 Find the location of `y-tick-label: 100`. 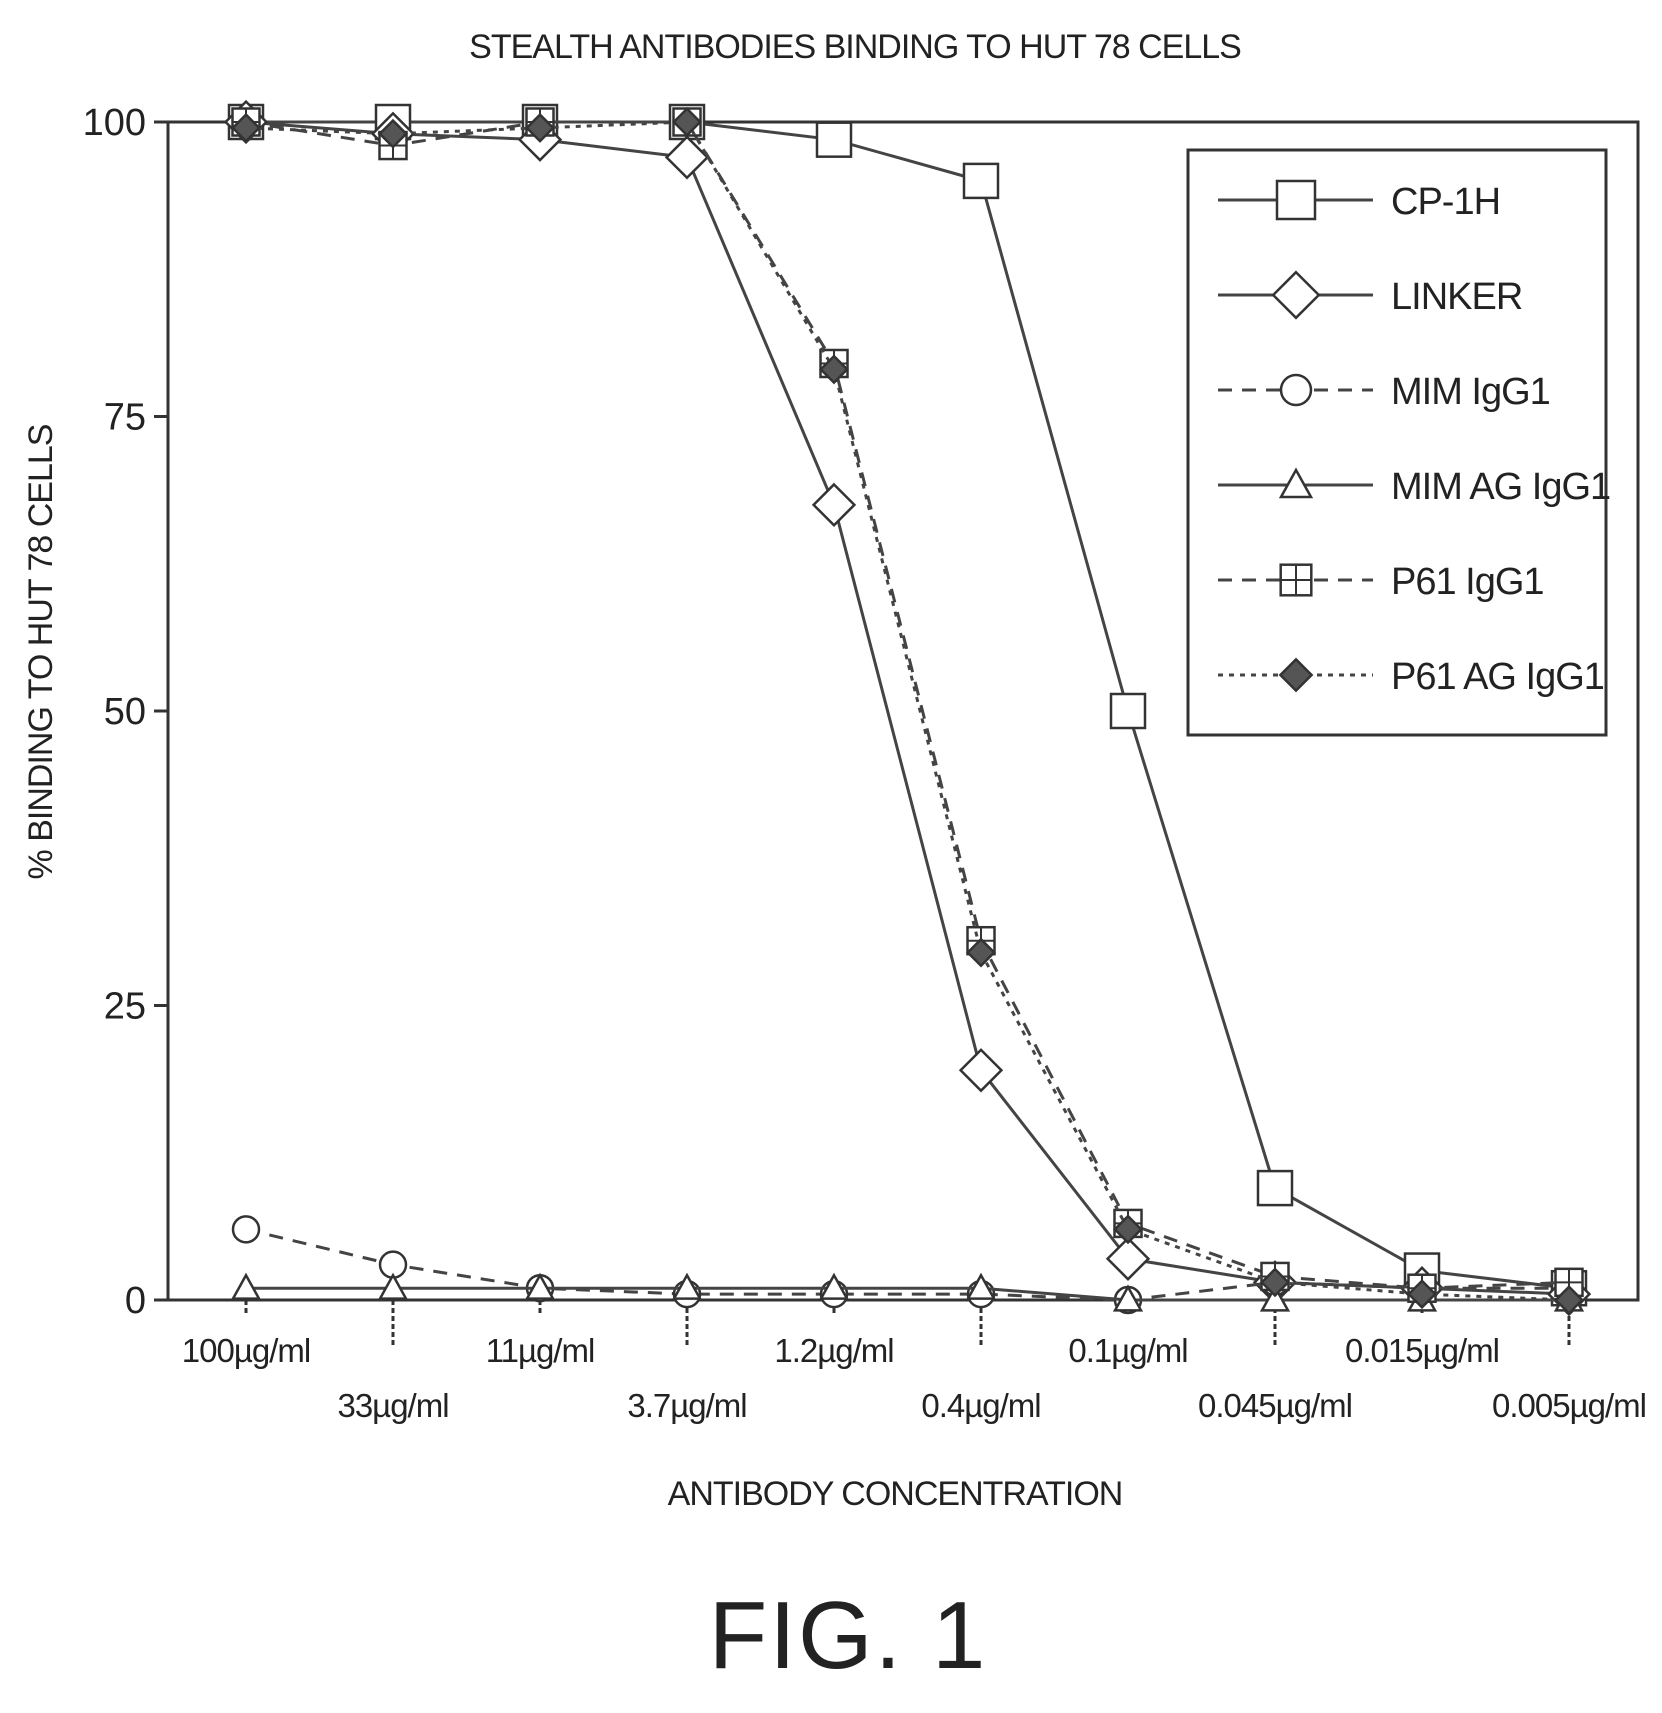

y-tick-label: 100 is located at coordinates (114, 123).